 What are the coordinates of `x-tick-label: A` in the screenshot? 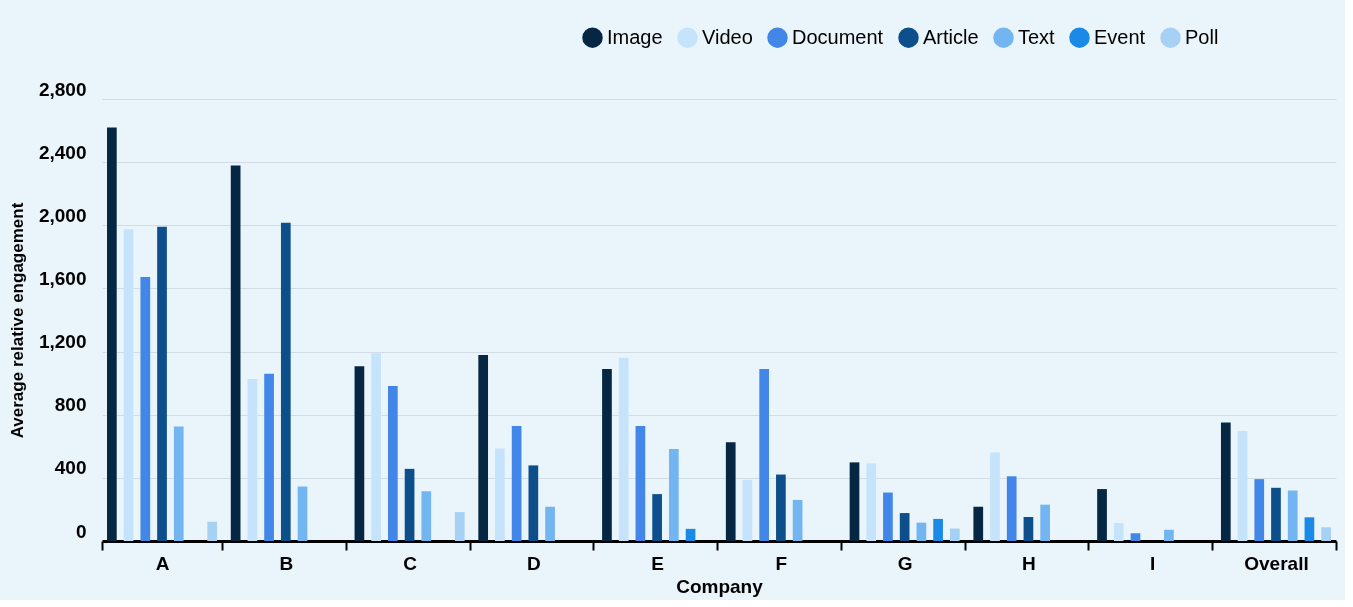 It's located at (162, 563).